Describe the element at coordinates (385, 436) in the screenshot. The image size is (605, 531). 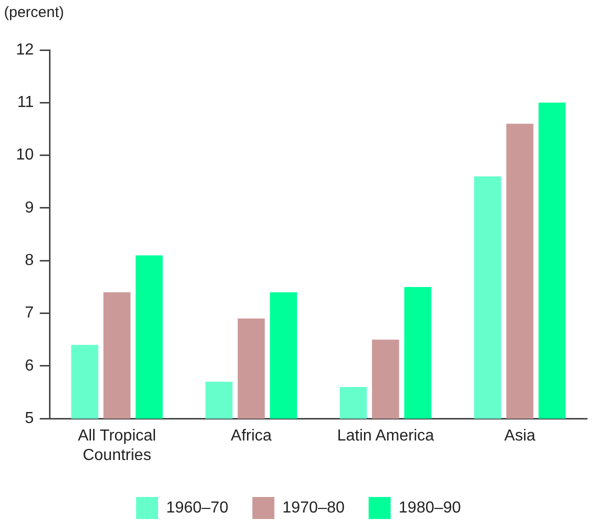
I see `x-tick-label: Latin America` at that location.